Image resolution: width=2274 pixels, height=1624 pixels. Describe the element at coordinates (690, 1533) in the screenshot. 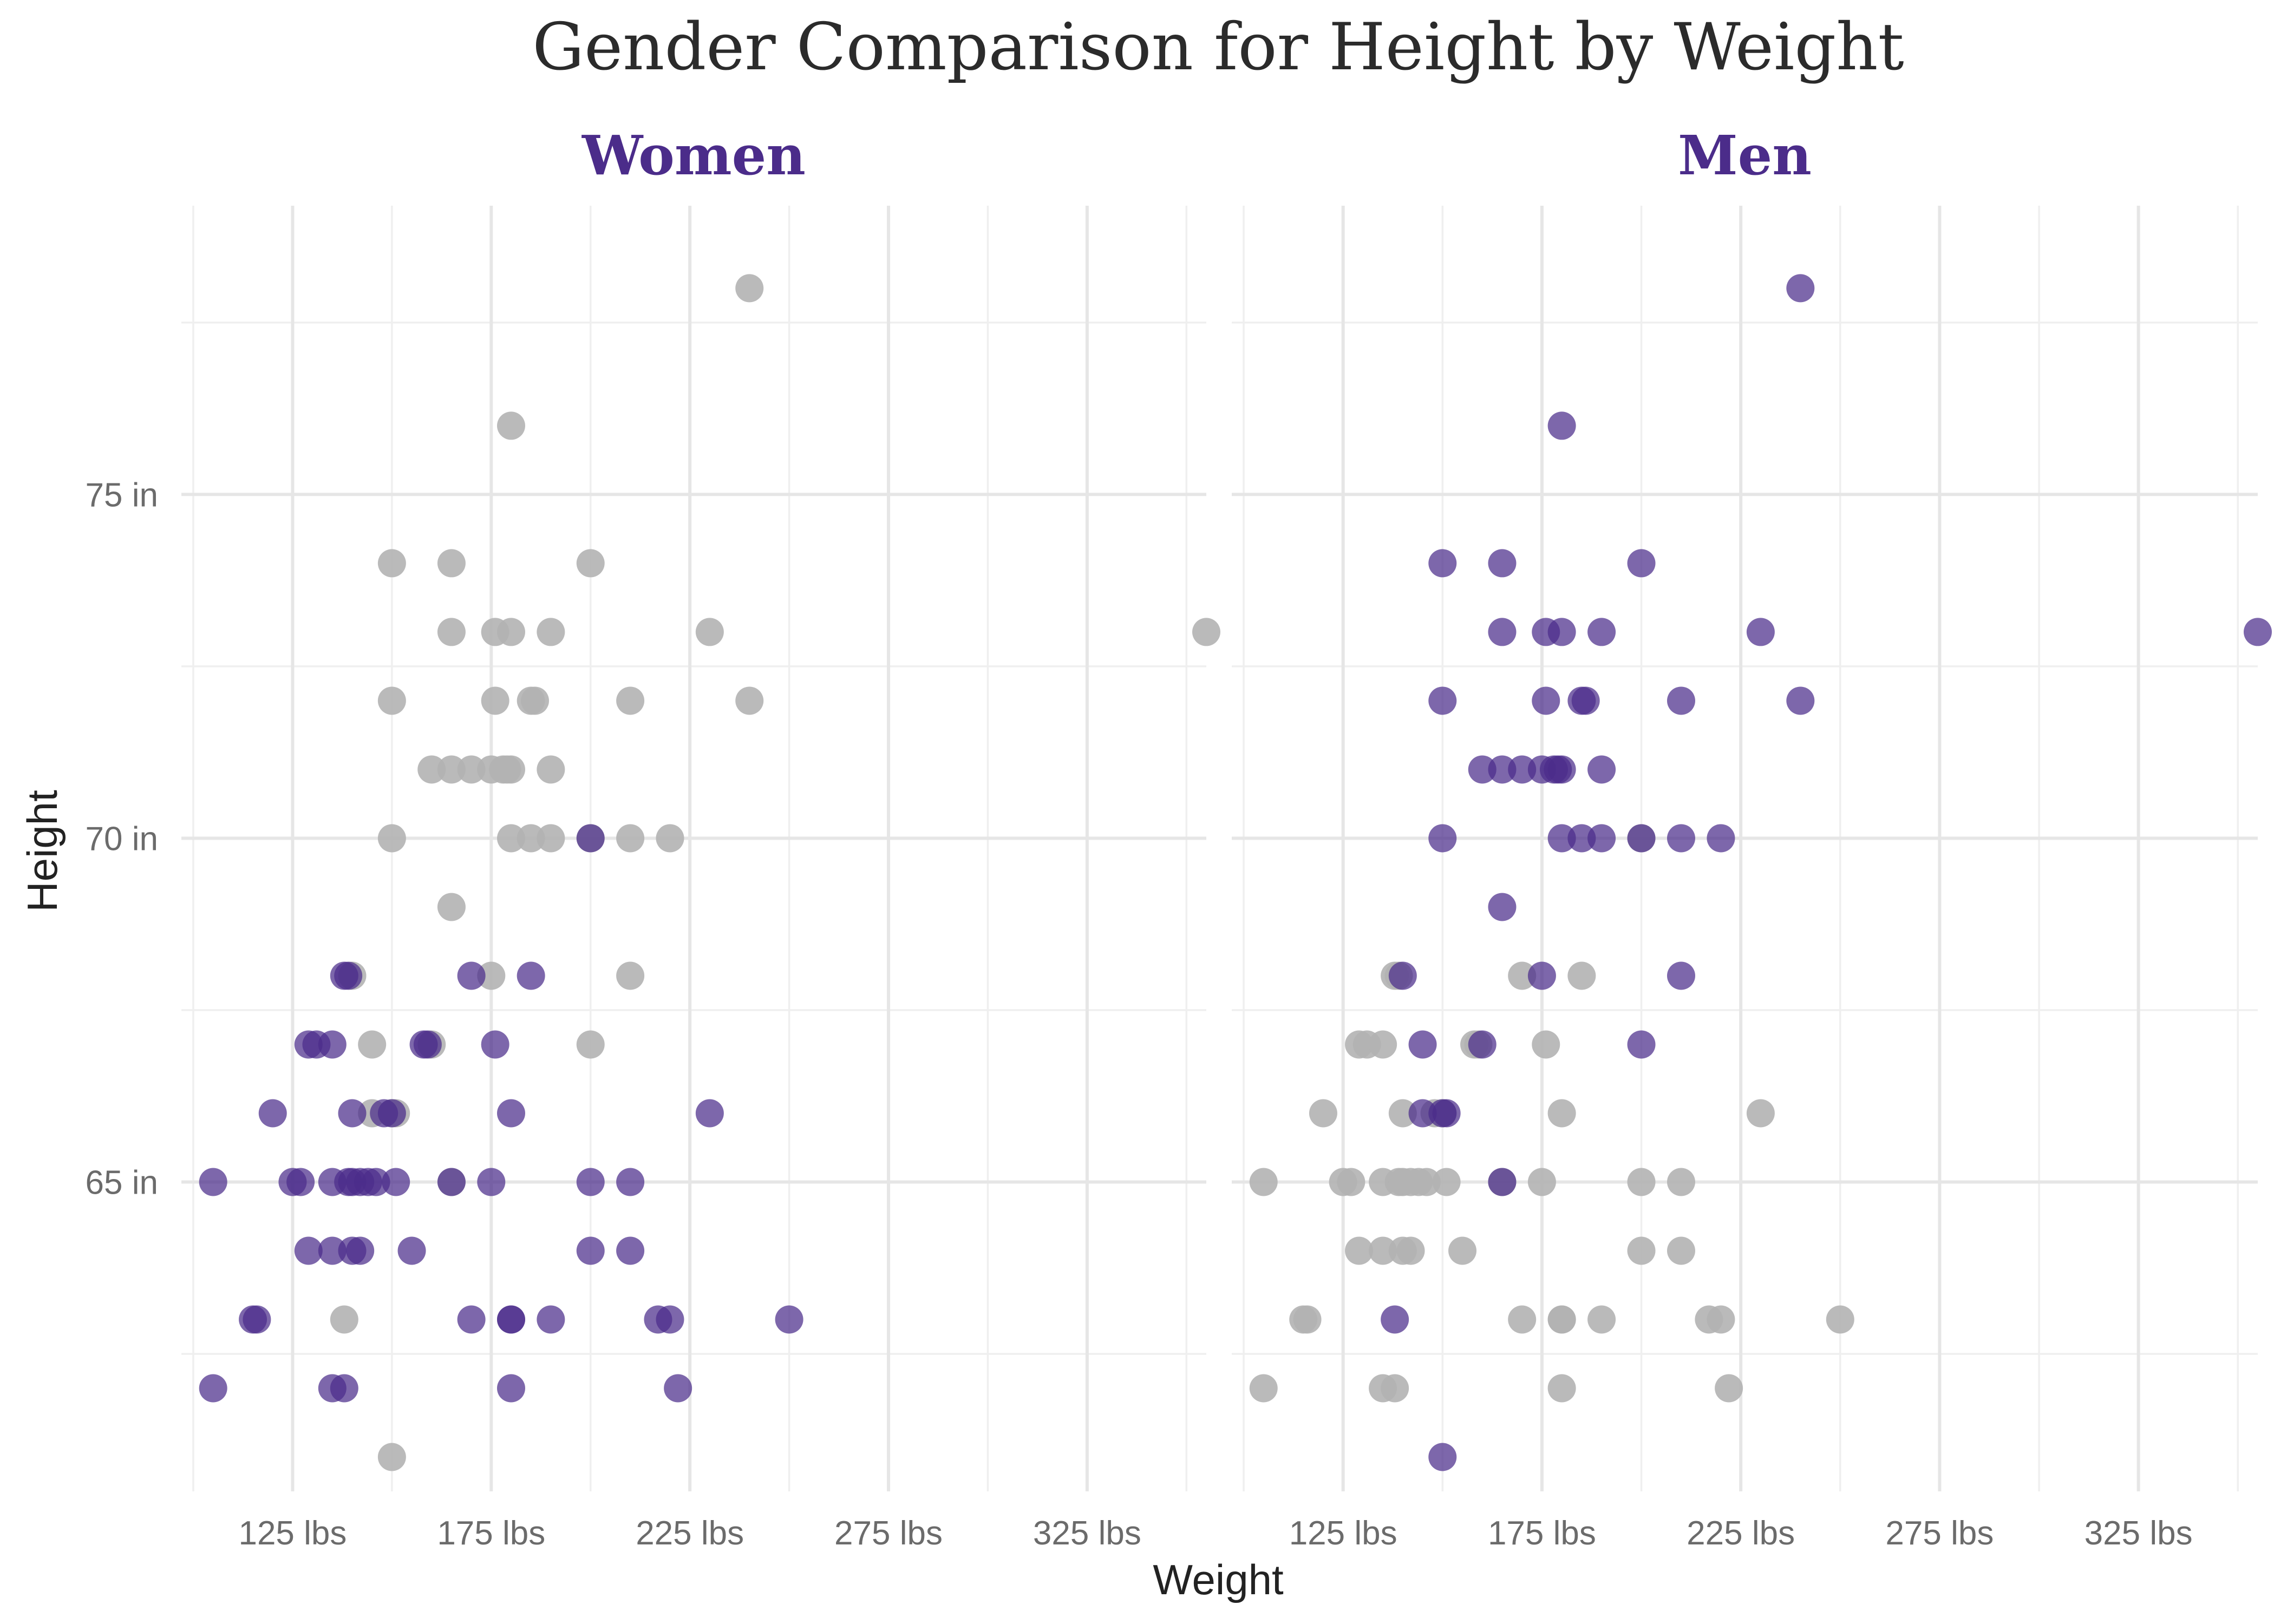

I see `x-tick-label: 225 lbs` at that location.